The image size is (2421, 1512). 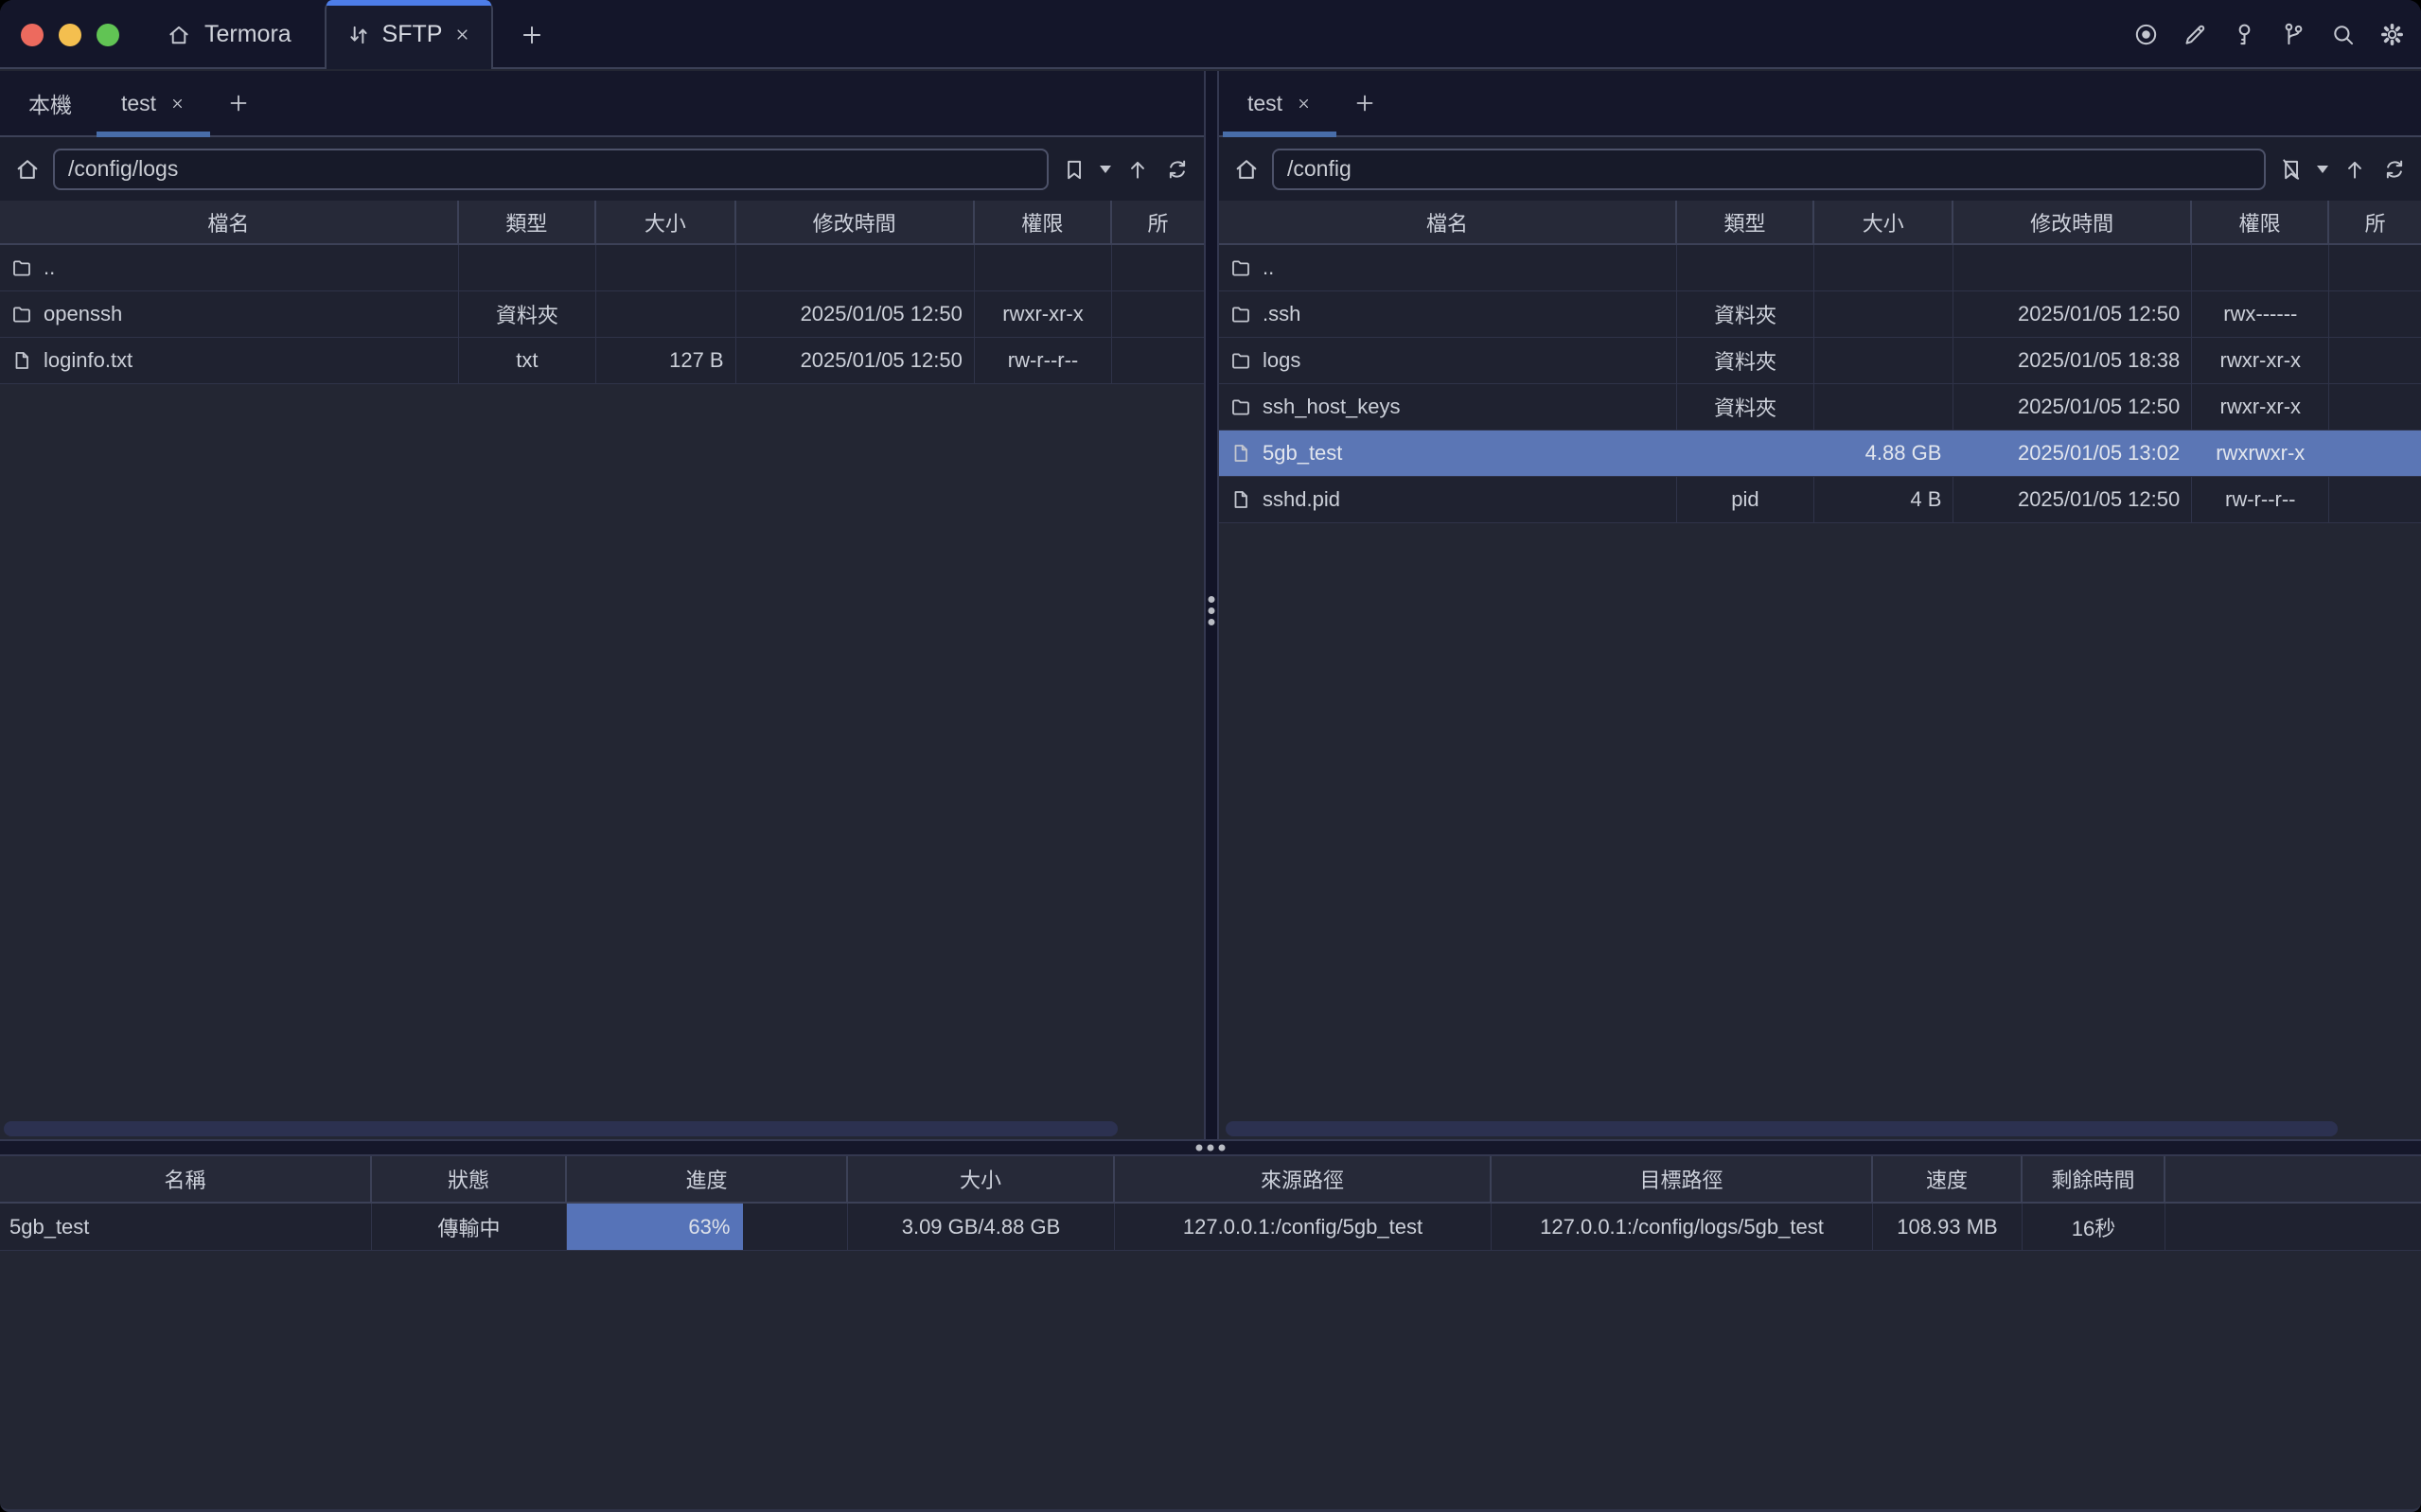 What do you see at coordinates (709, 1226) in the screenshot?
I see `transfer-progress-label: 63%` at bounding box center [709, 1226].